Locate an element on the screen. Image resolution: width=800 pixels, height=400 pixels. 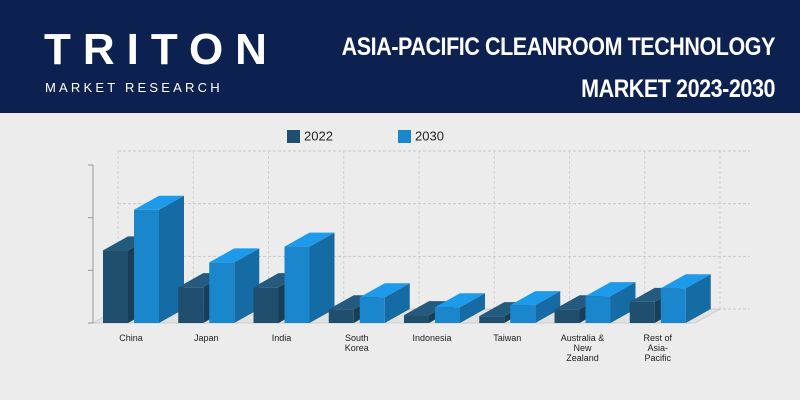
legend-label: 2022 is located at coordinates (318, 135).